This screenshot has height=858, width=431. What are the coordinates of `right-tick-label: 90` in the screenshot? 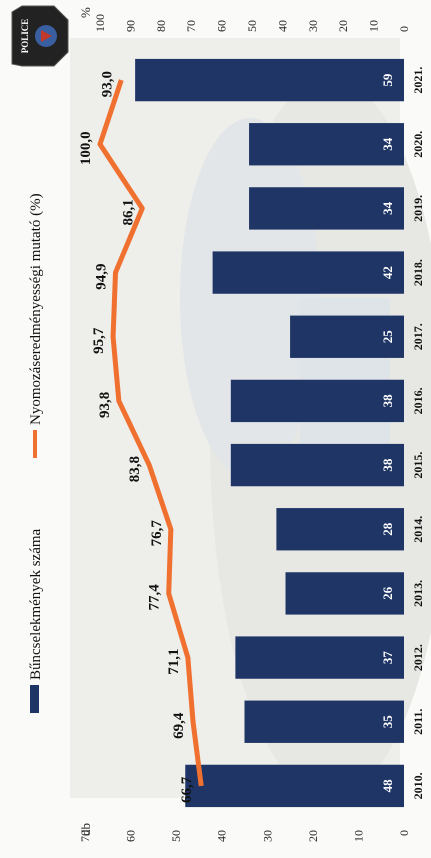 It's located at (130, 26).